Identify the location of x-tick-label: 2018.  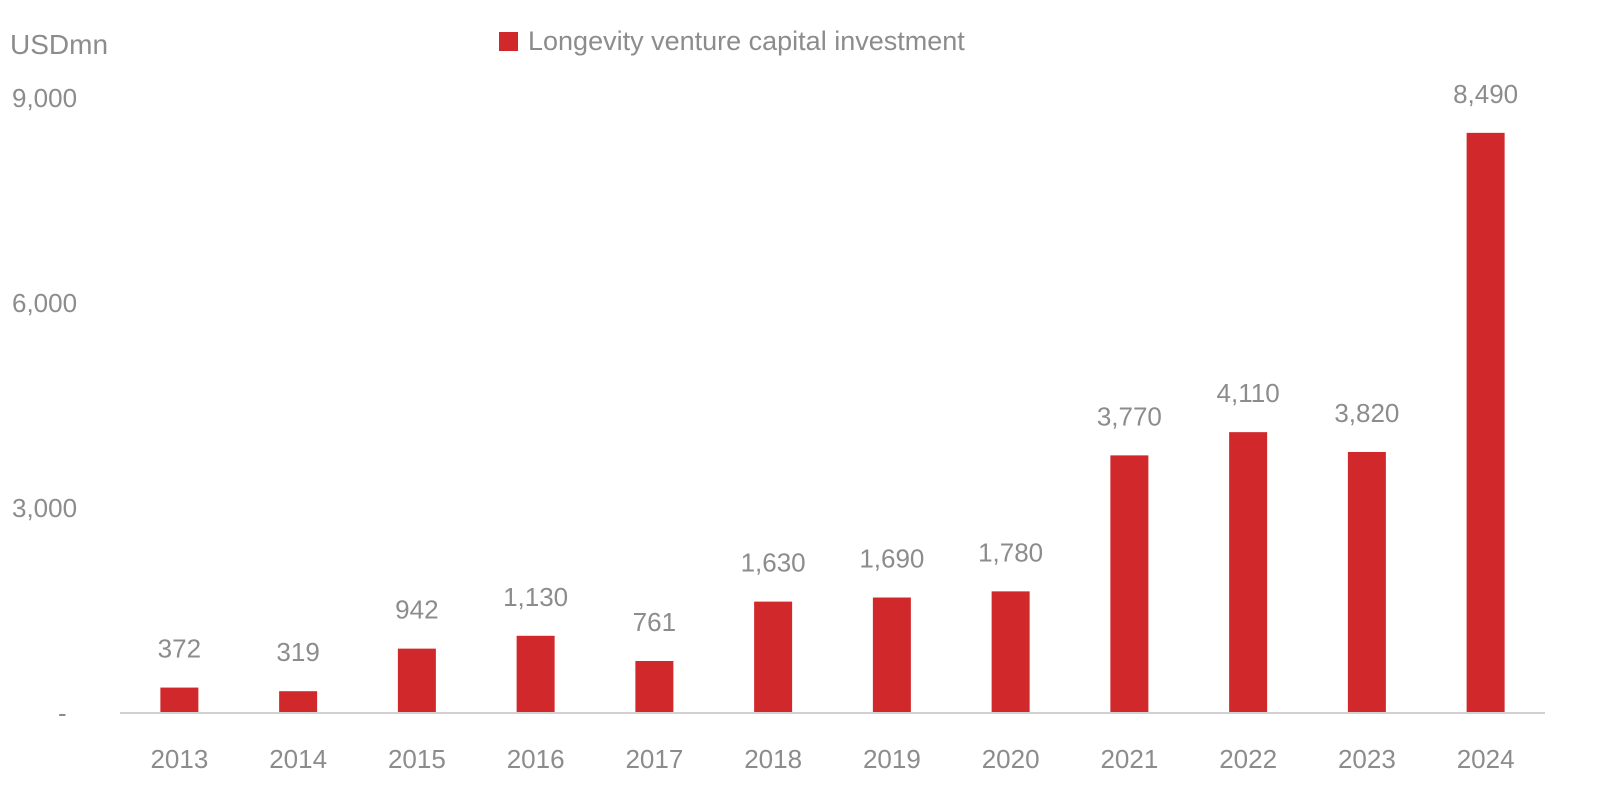
(773, 759).